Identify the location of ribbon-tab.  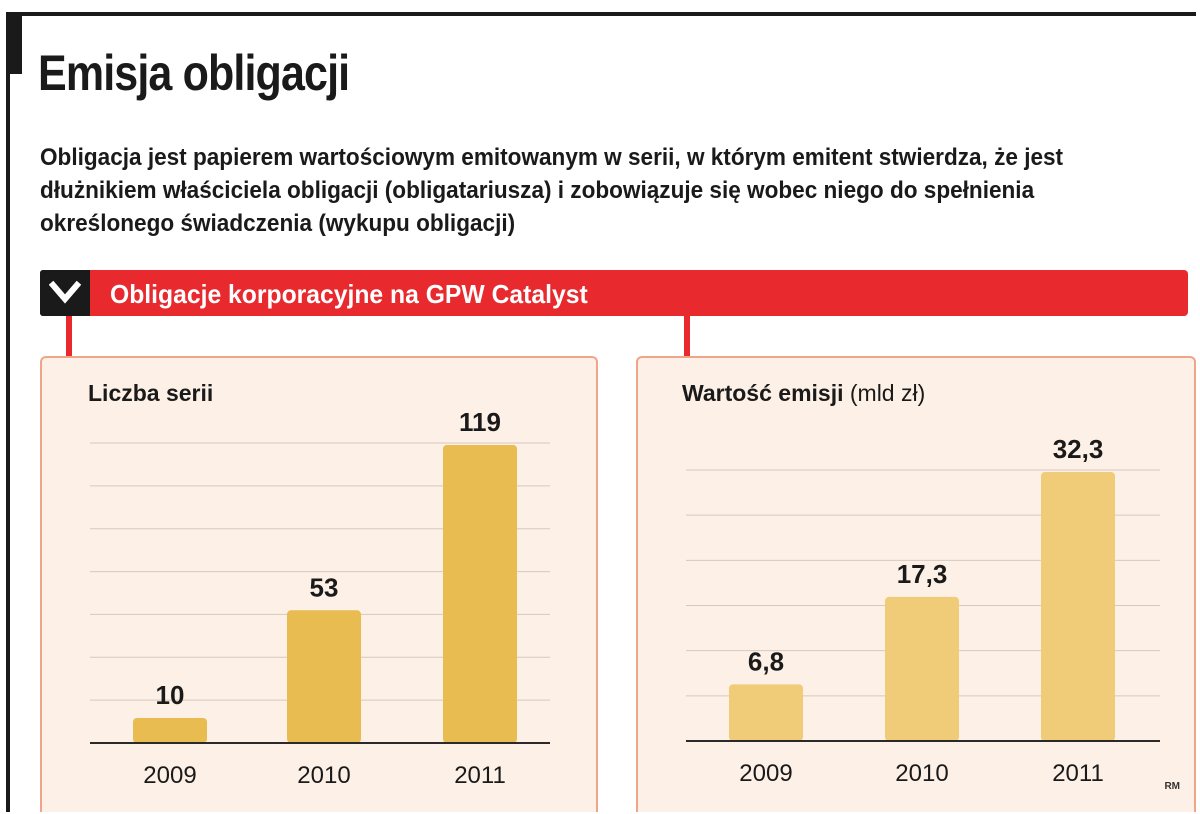
(65, 293).